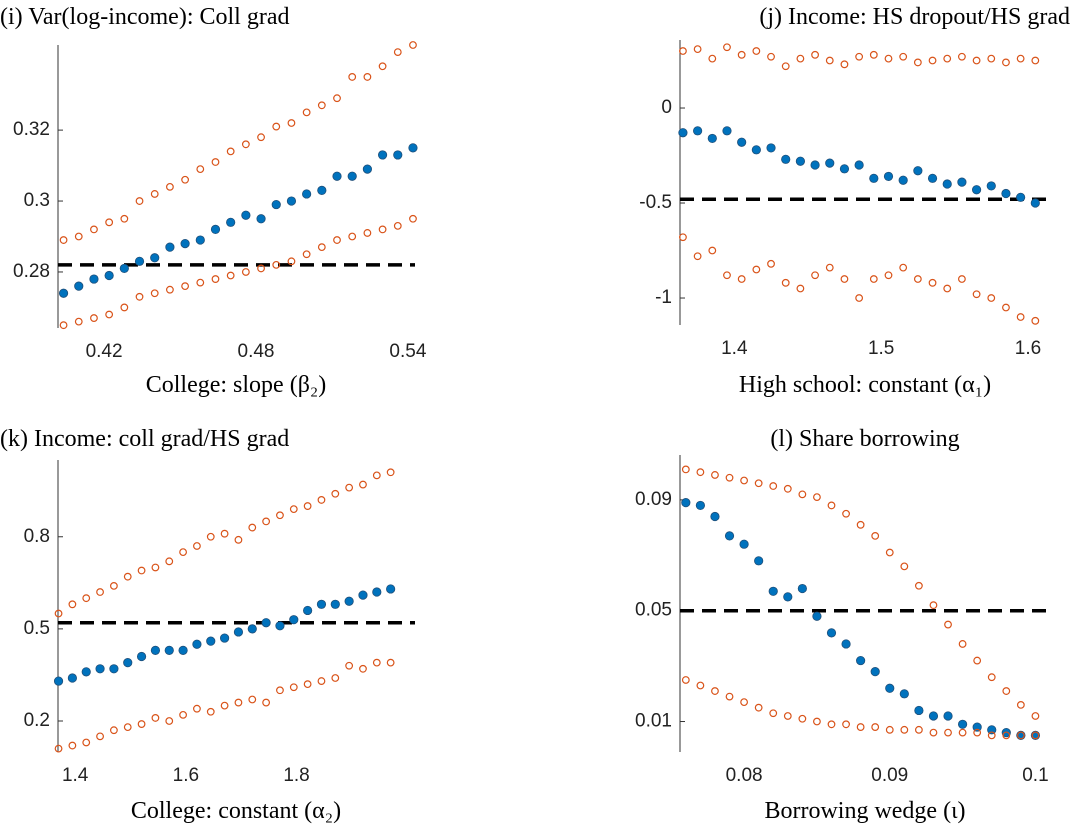 This screenshot has width=1075, height=835. What do you see at coordinates (734, 348) in the screenshot?
I see `x-tick-label: 1.4` at bounding box center [734, 348].